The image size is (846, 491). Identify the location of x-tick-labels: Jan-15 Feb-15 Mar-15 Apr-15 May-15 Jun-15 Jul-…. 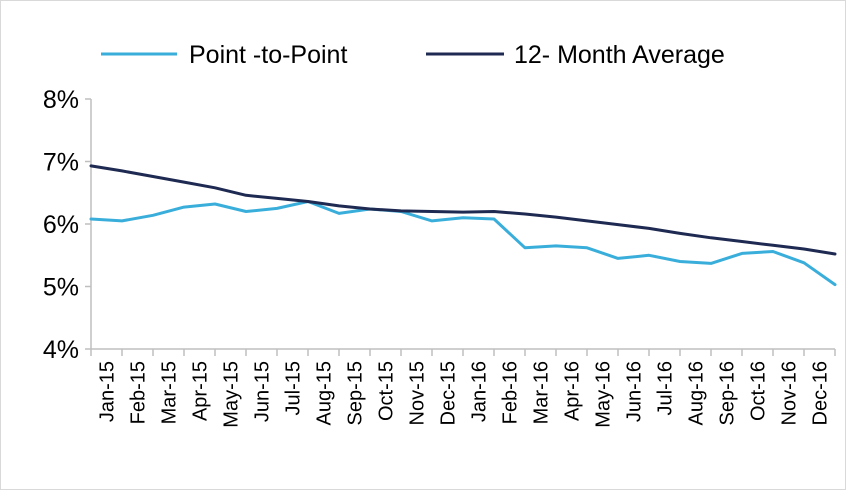
(464, 394).